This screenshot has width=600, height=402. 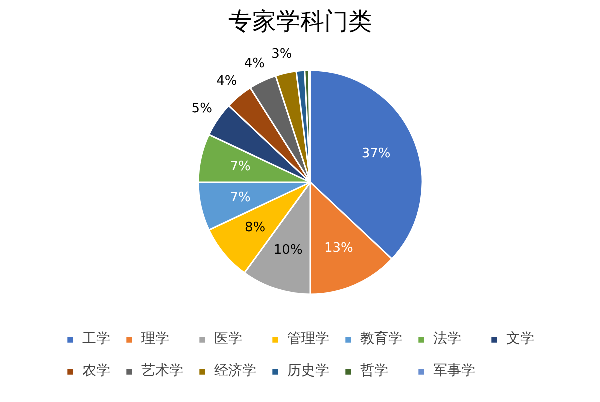 What do you see at coordinates (255, 228) in the screenshot?
I see `data-label: 8%` at bounding box center [255, 228].